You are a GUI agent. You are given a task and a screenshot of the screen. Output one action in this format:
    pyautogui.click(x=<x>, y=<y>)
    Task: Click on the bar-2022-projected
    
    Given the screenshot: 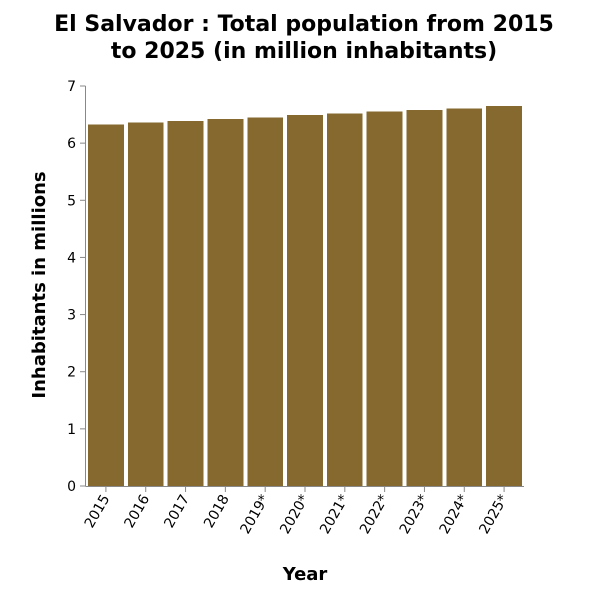 What is the action you would take?
    pyautogui.click(x=384, y=299)
    